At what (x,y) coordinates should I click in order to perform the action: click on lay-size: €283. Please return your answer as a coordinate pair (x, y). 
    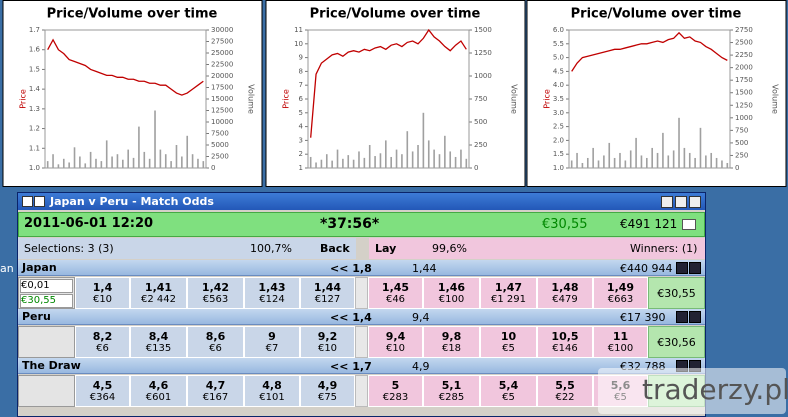
    Looking at the image, I should click on (395, 397).